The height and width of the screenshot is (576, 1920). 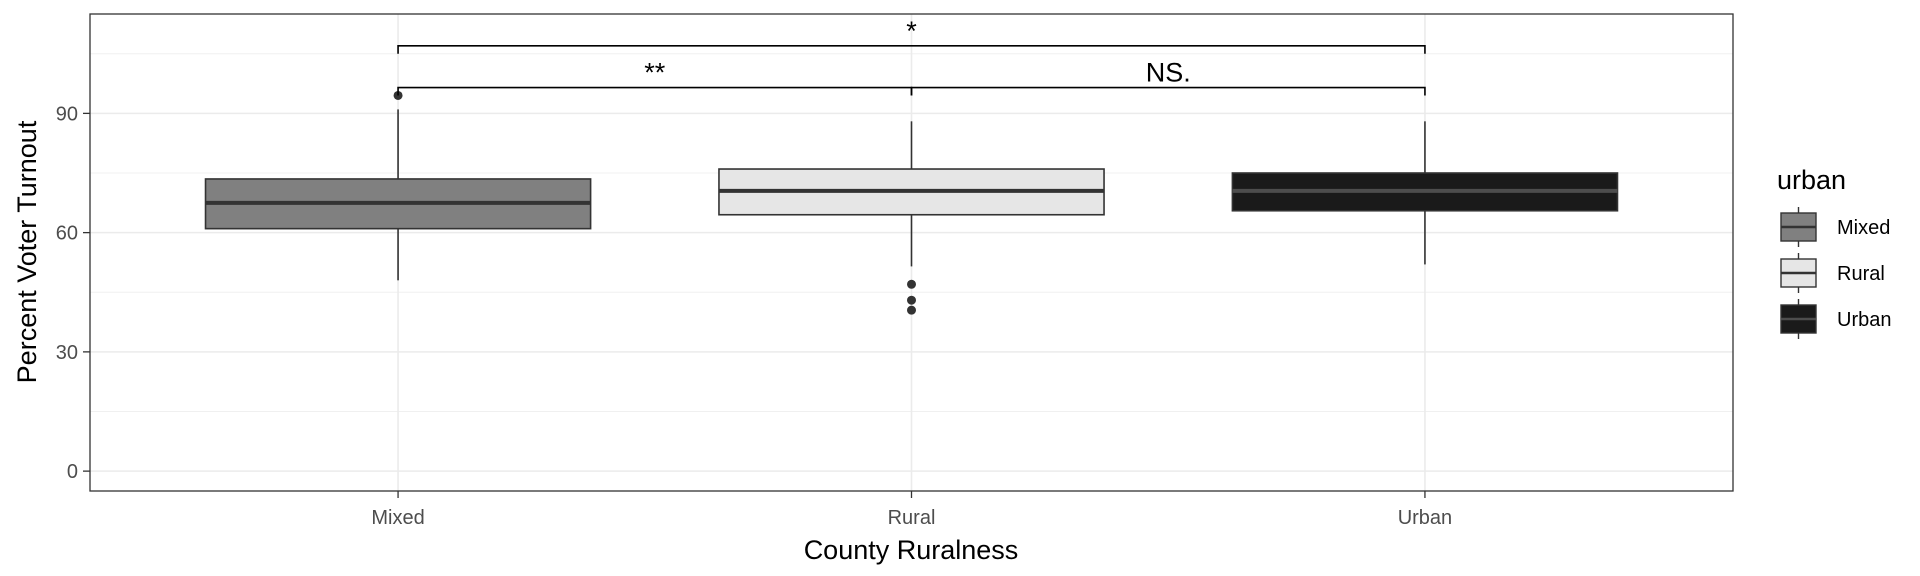 I want to click on x-axis-ticks: Mixed Rural Urban, so click(x=911, y=510).